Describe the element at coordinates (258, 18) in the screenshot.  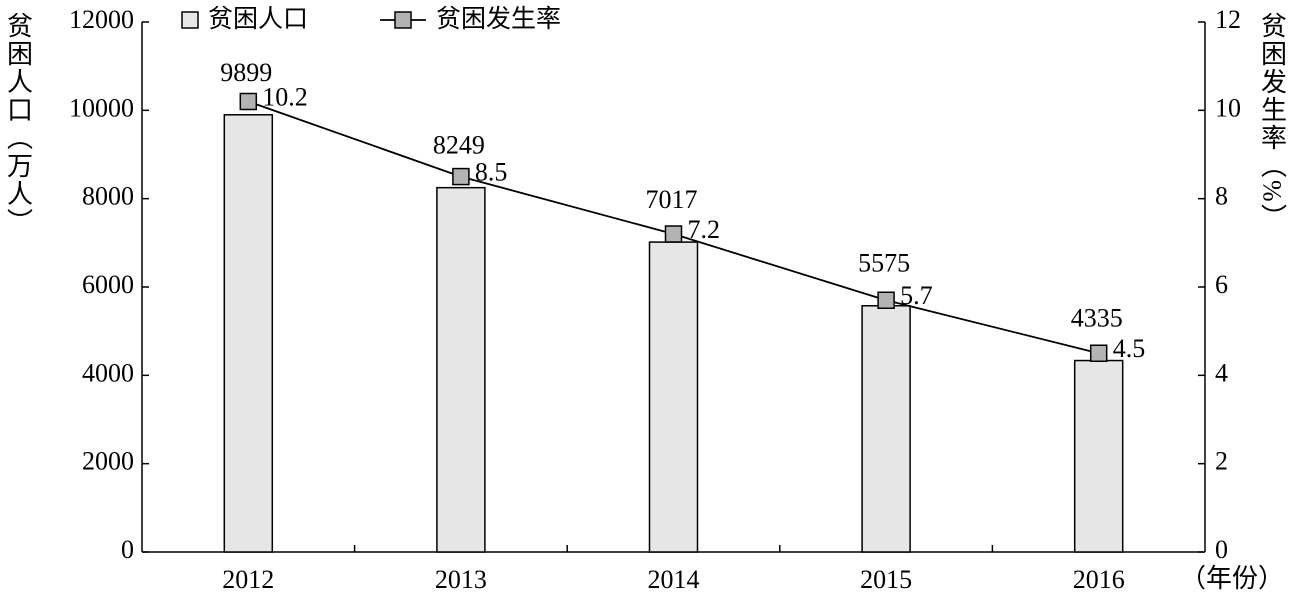
I see `legend-label: 贫困人口` at that location.